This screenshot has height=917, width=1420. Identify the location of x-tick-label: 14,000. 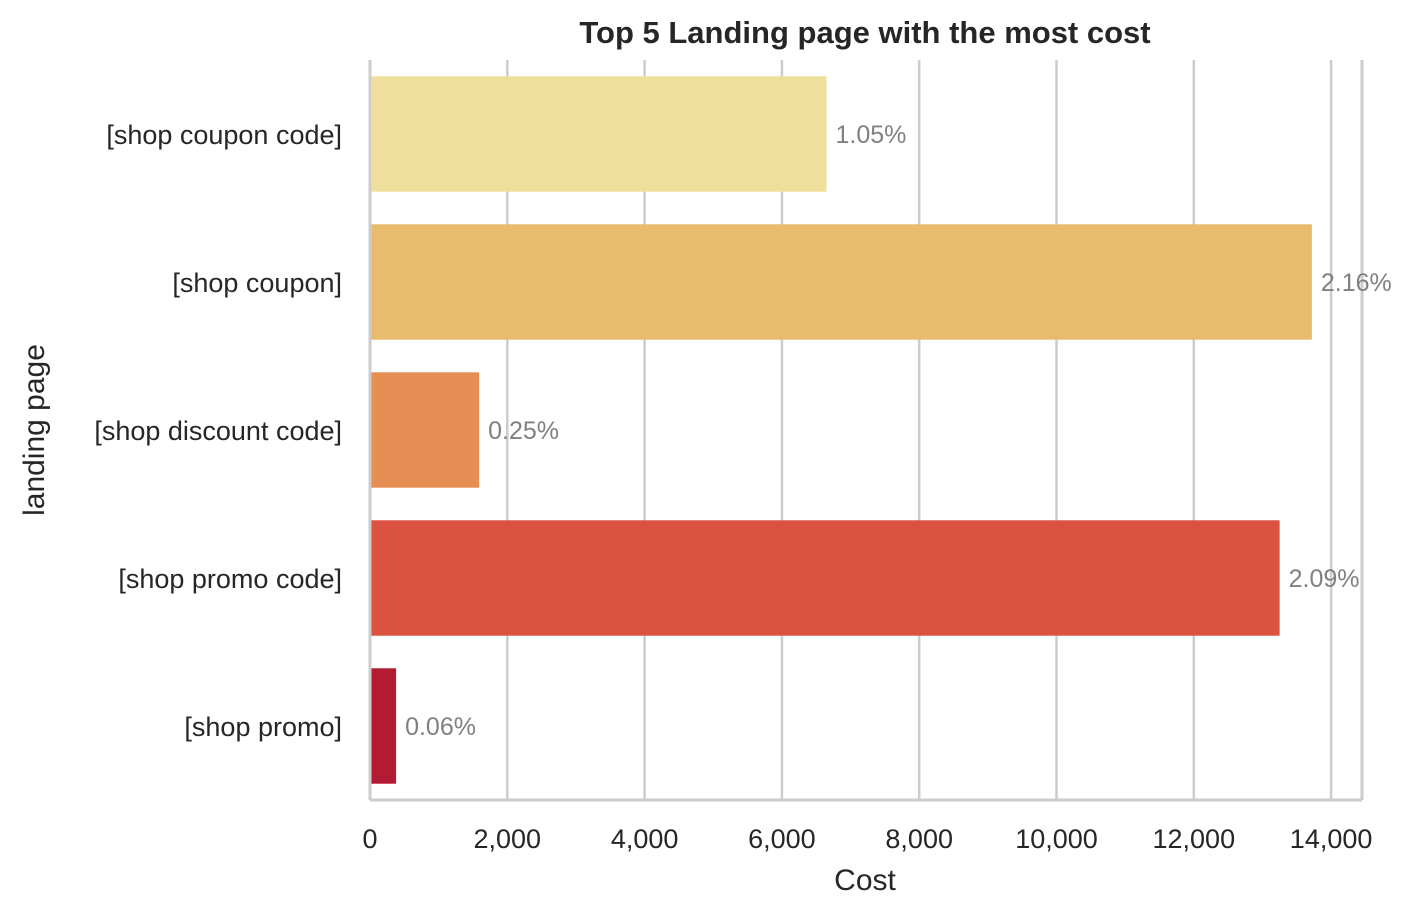
(1331, 839).